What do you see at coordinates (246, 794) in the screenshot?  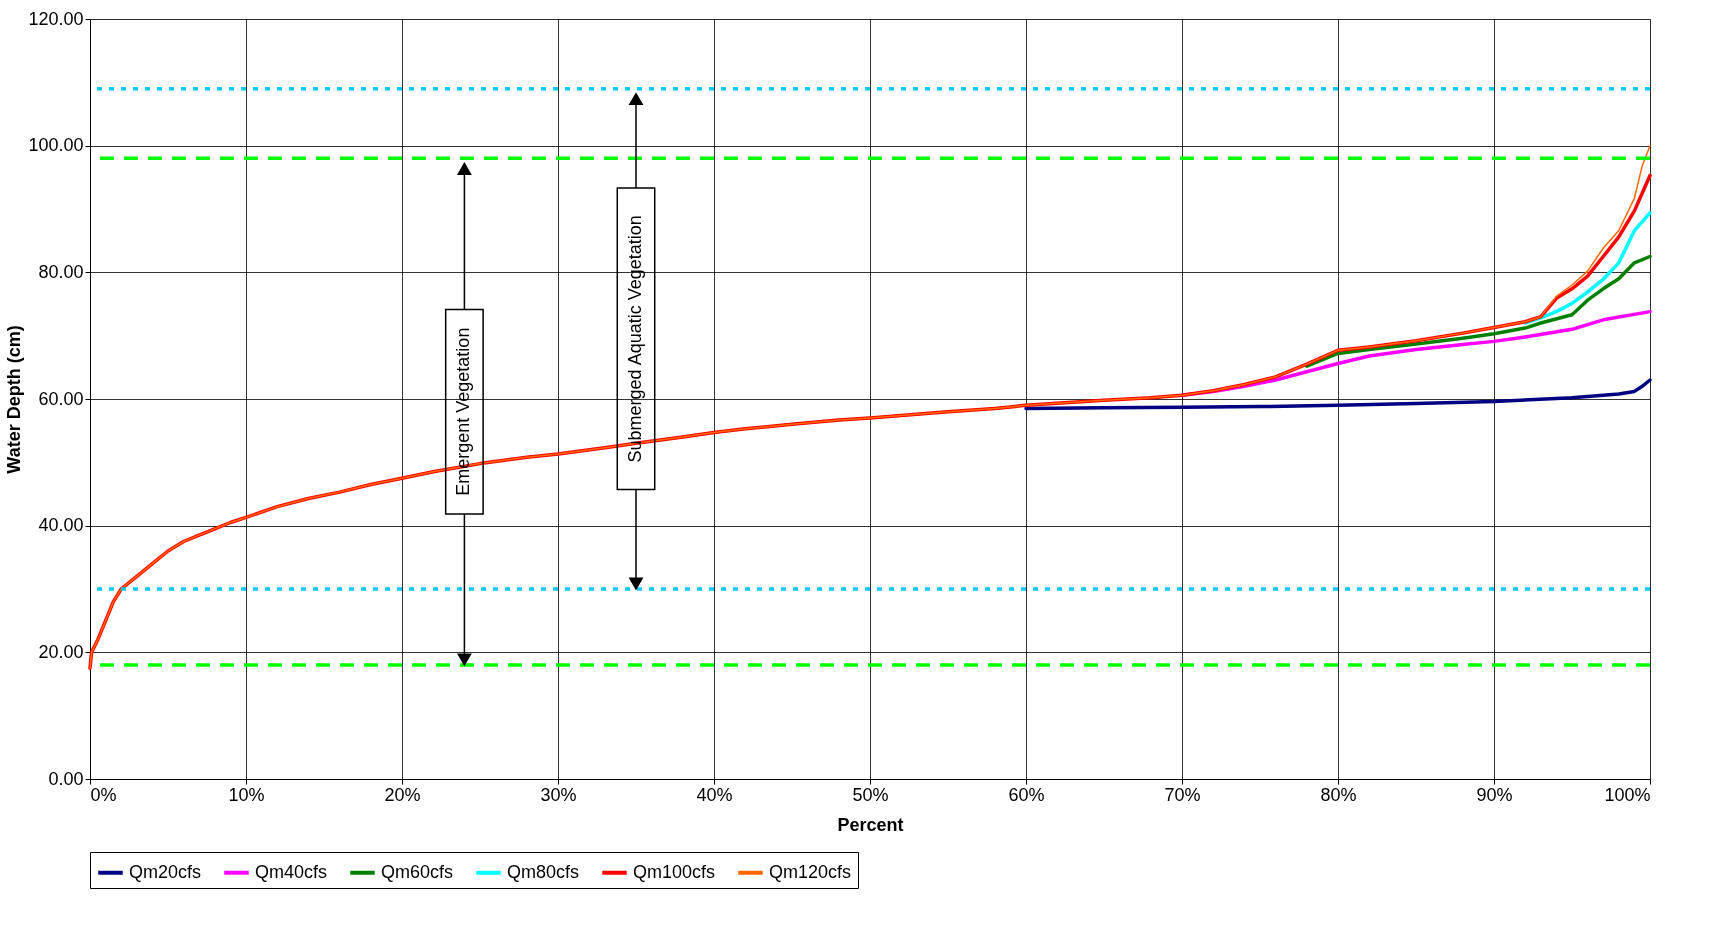 I see `x-tick-label: 10%` at bounding box center [246, 794].